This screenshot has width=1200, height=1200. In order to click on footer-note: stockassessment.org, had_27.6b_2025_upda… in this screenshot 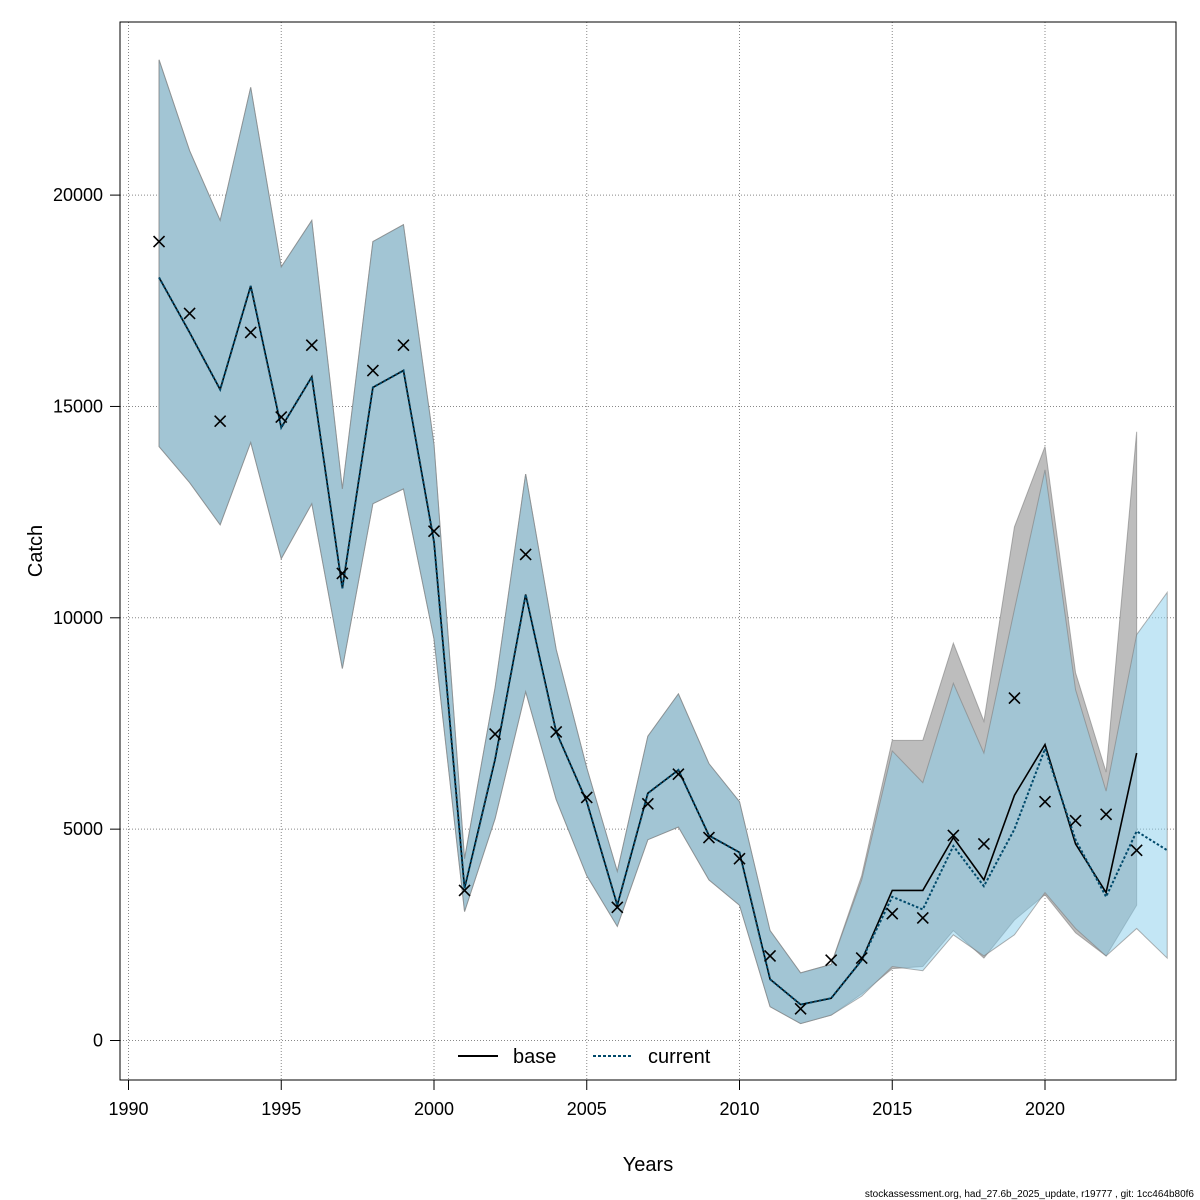, I will do `click(1030, 1194)`.